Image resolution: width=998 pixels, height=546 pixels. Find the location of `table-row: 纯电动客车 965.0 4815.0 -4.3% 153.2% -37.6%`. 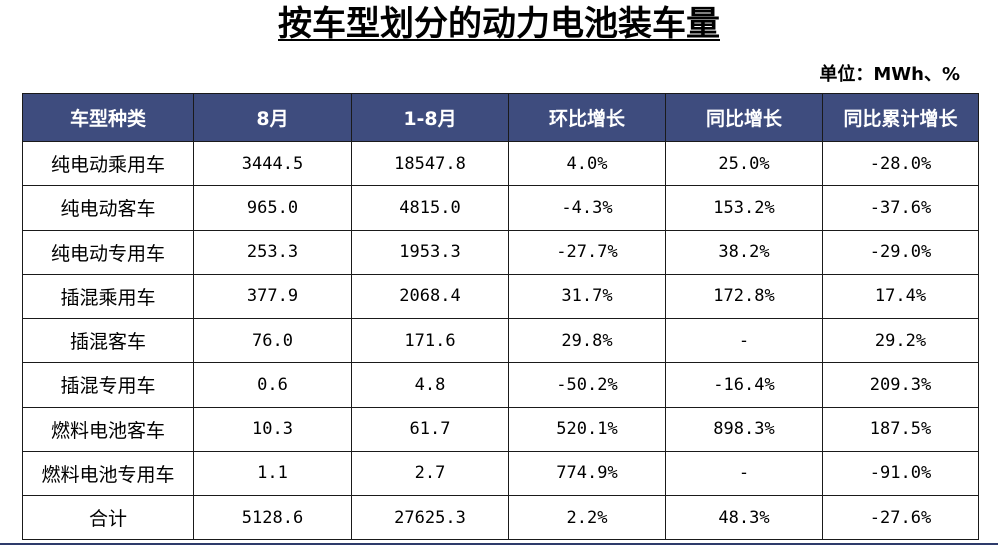

table-row: 纯电动客车 965.0 4815.0 -4.3% 153.2% -37.6% is located at coordinates (500, 208).